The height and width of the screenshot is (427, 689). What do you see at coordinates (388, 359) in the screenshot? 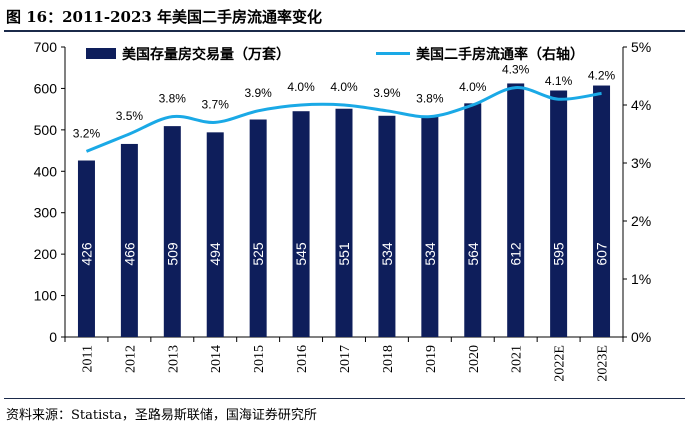
I see `x-axis-tick-label: 2018` at bounding box center [388, 359].